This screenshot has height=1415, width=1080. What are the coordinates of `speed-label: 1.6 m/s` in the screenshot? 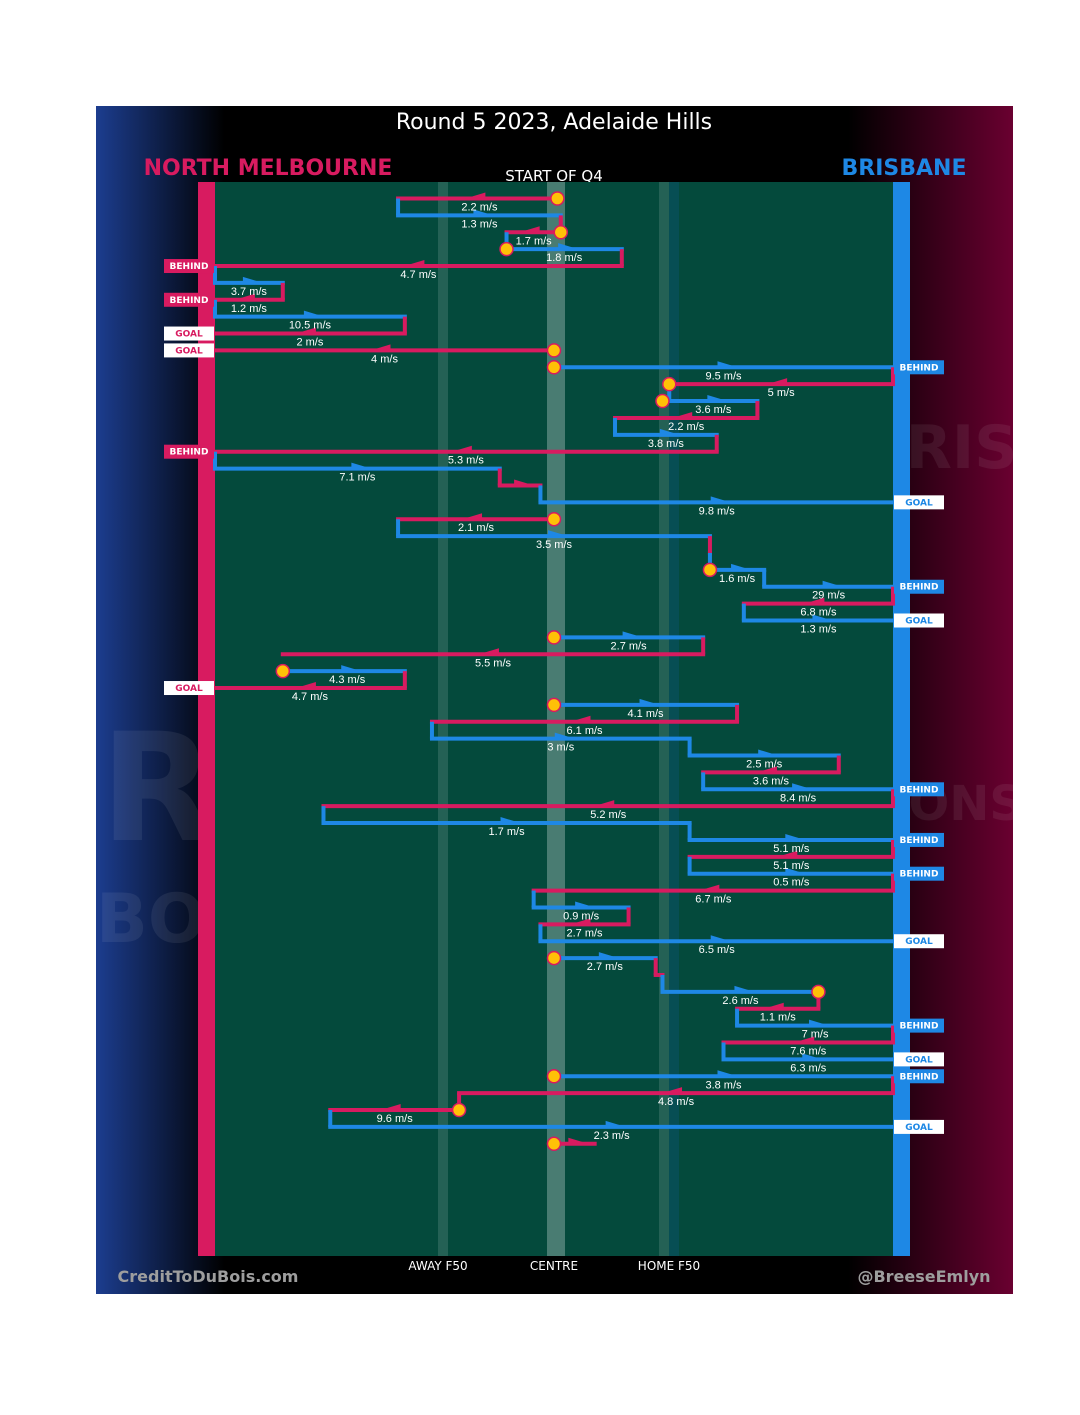 It's located at (737, 579).